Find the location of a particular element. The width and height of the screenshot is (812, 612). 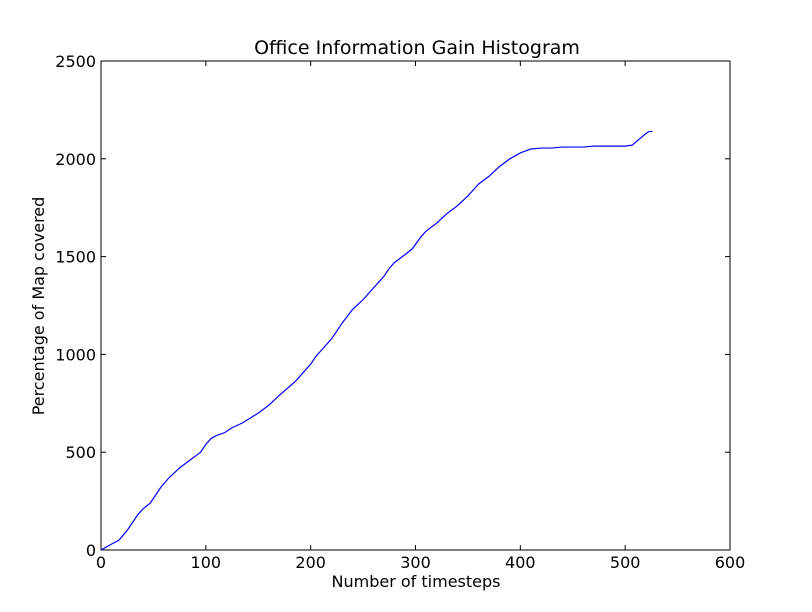

y-tick-label: 2500 is located at coordinates (75, 61).